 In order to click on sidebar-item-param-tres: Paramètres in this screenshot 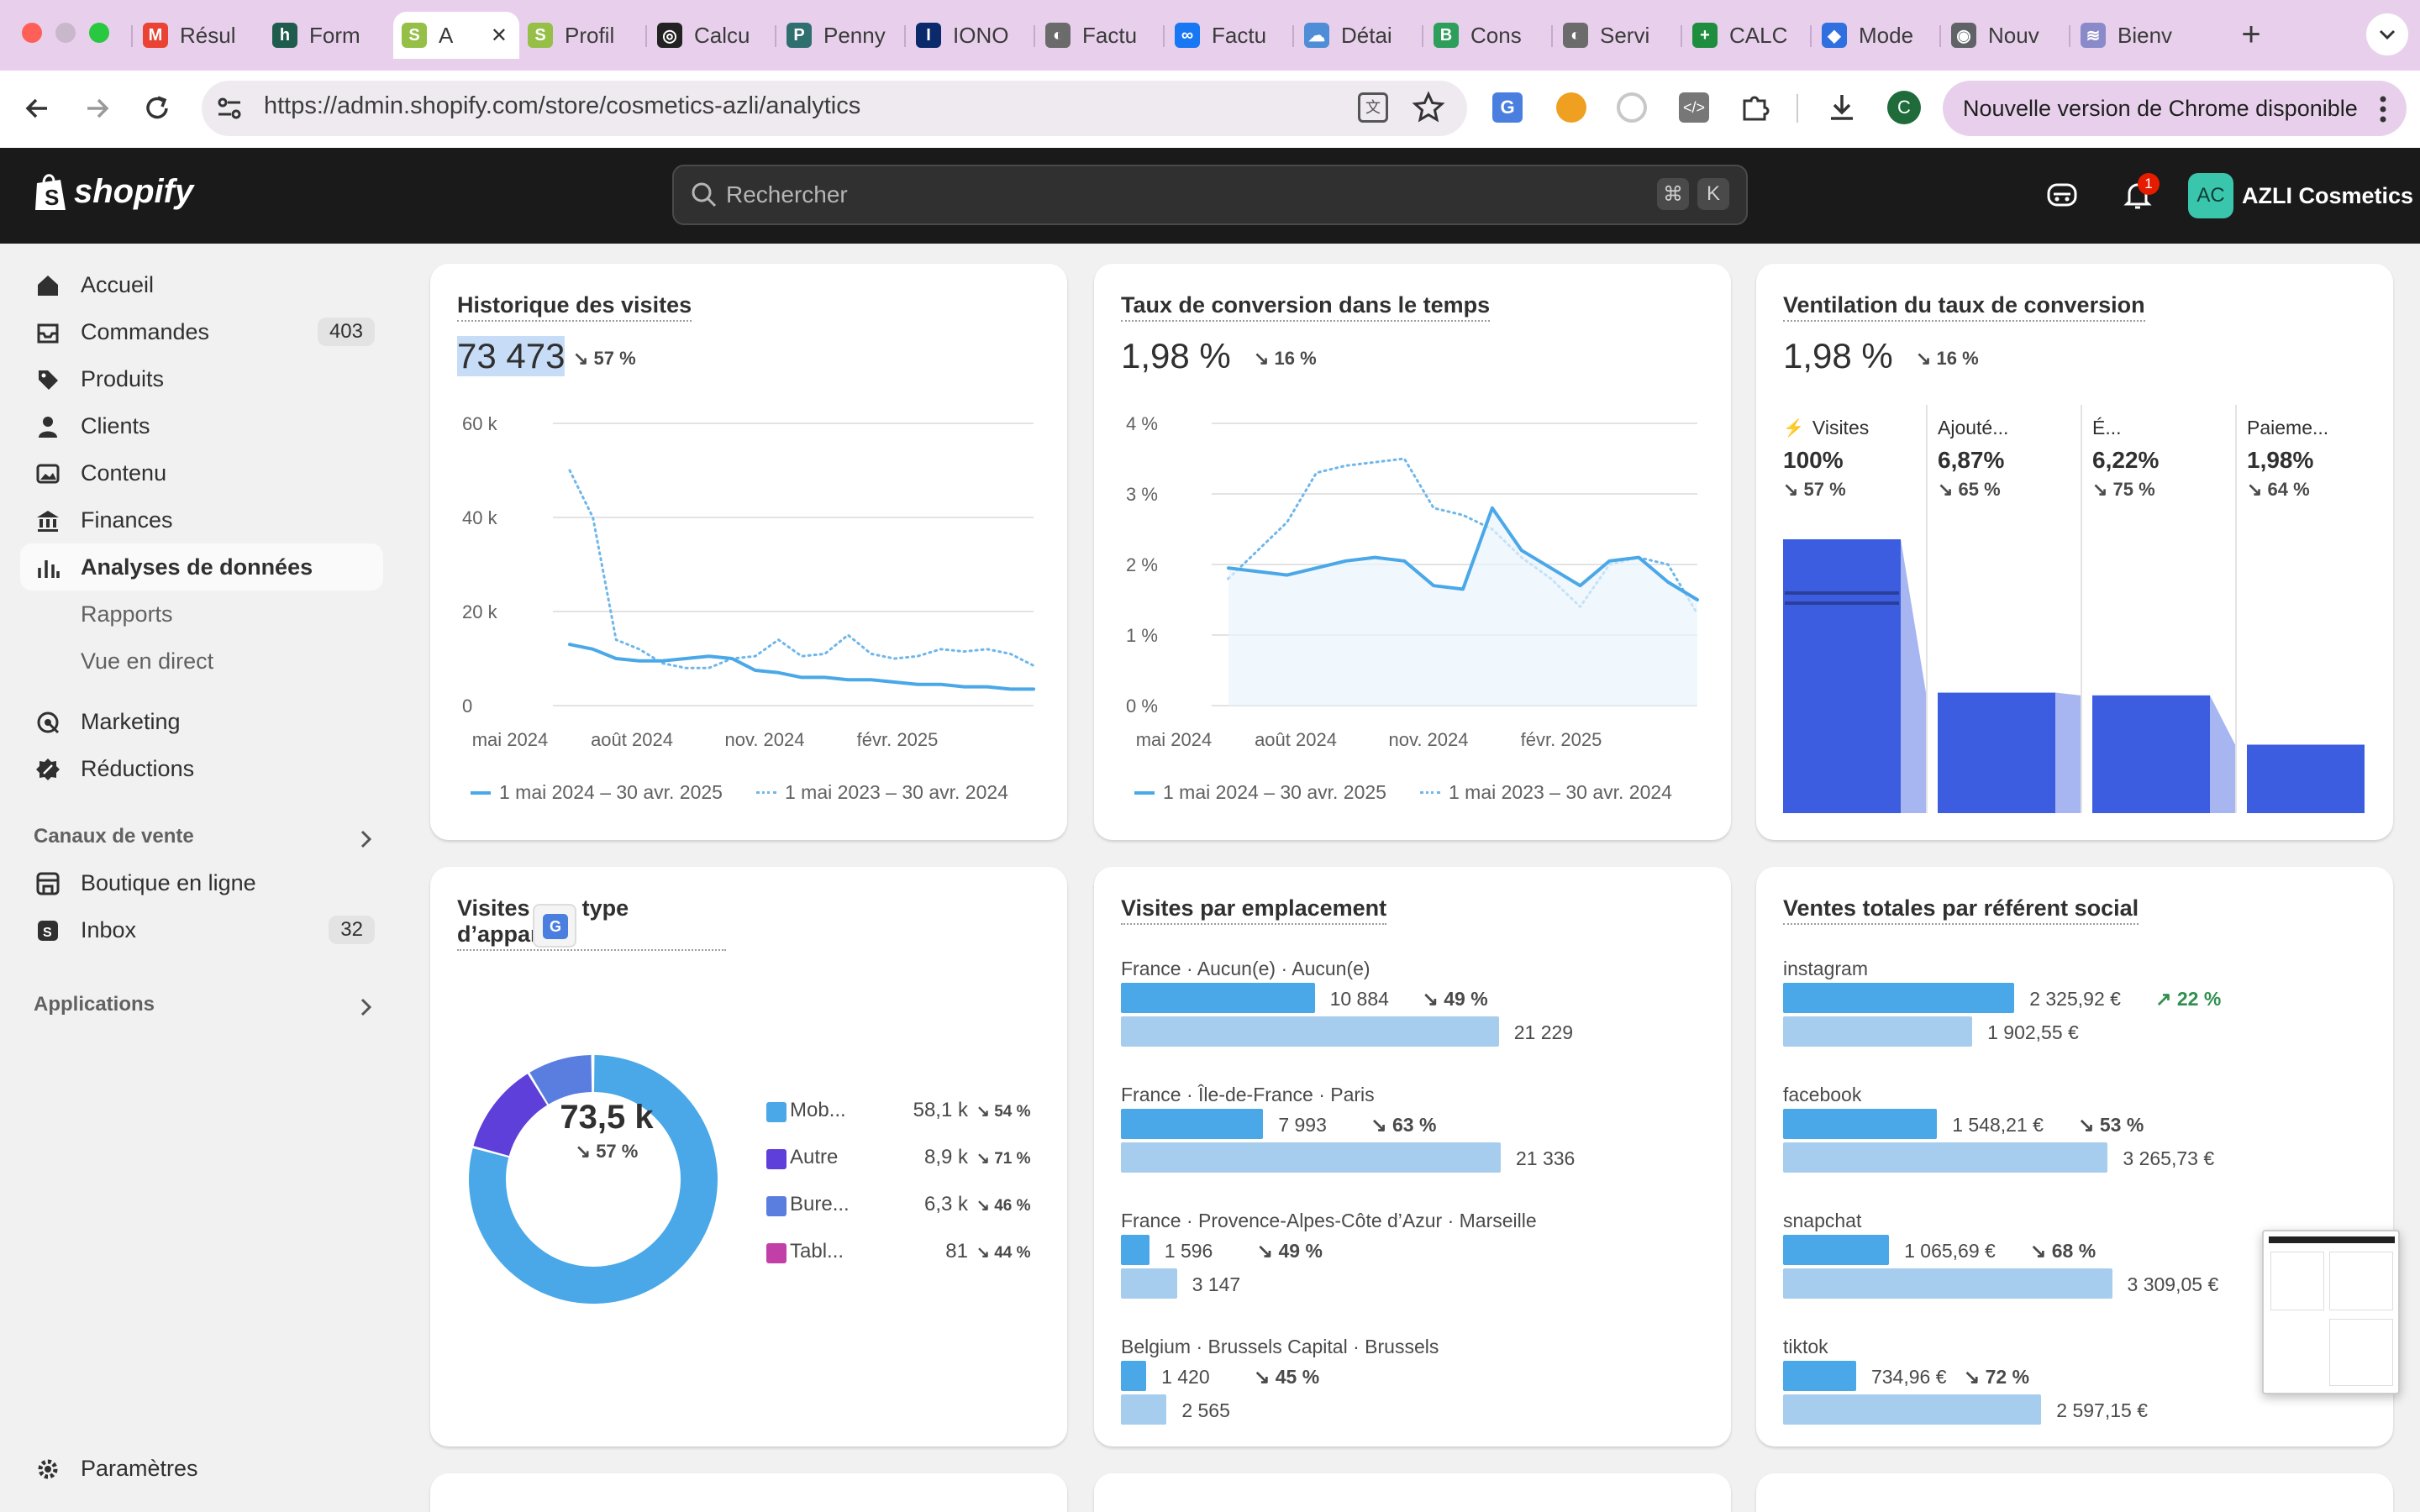, I will do `click(202, 1468)`.